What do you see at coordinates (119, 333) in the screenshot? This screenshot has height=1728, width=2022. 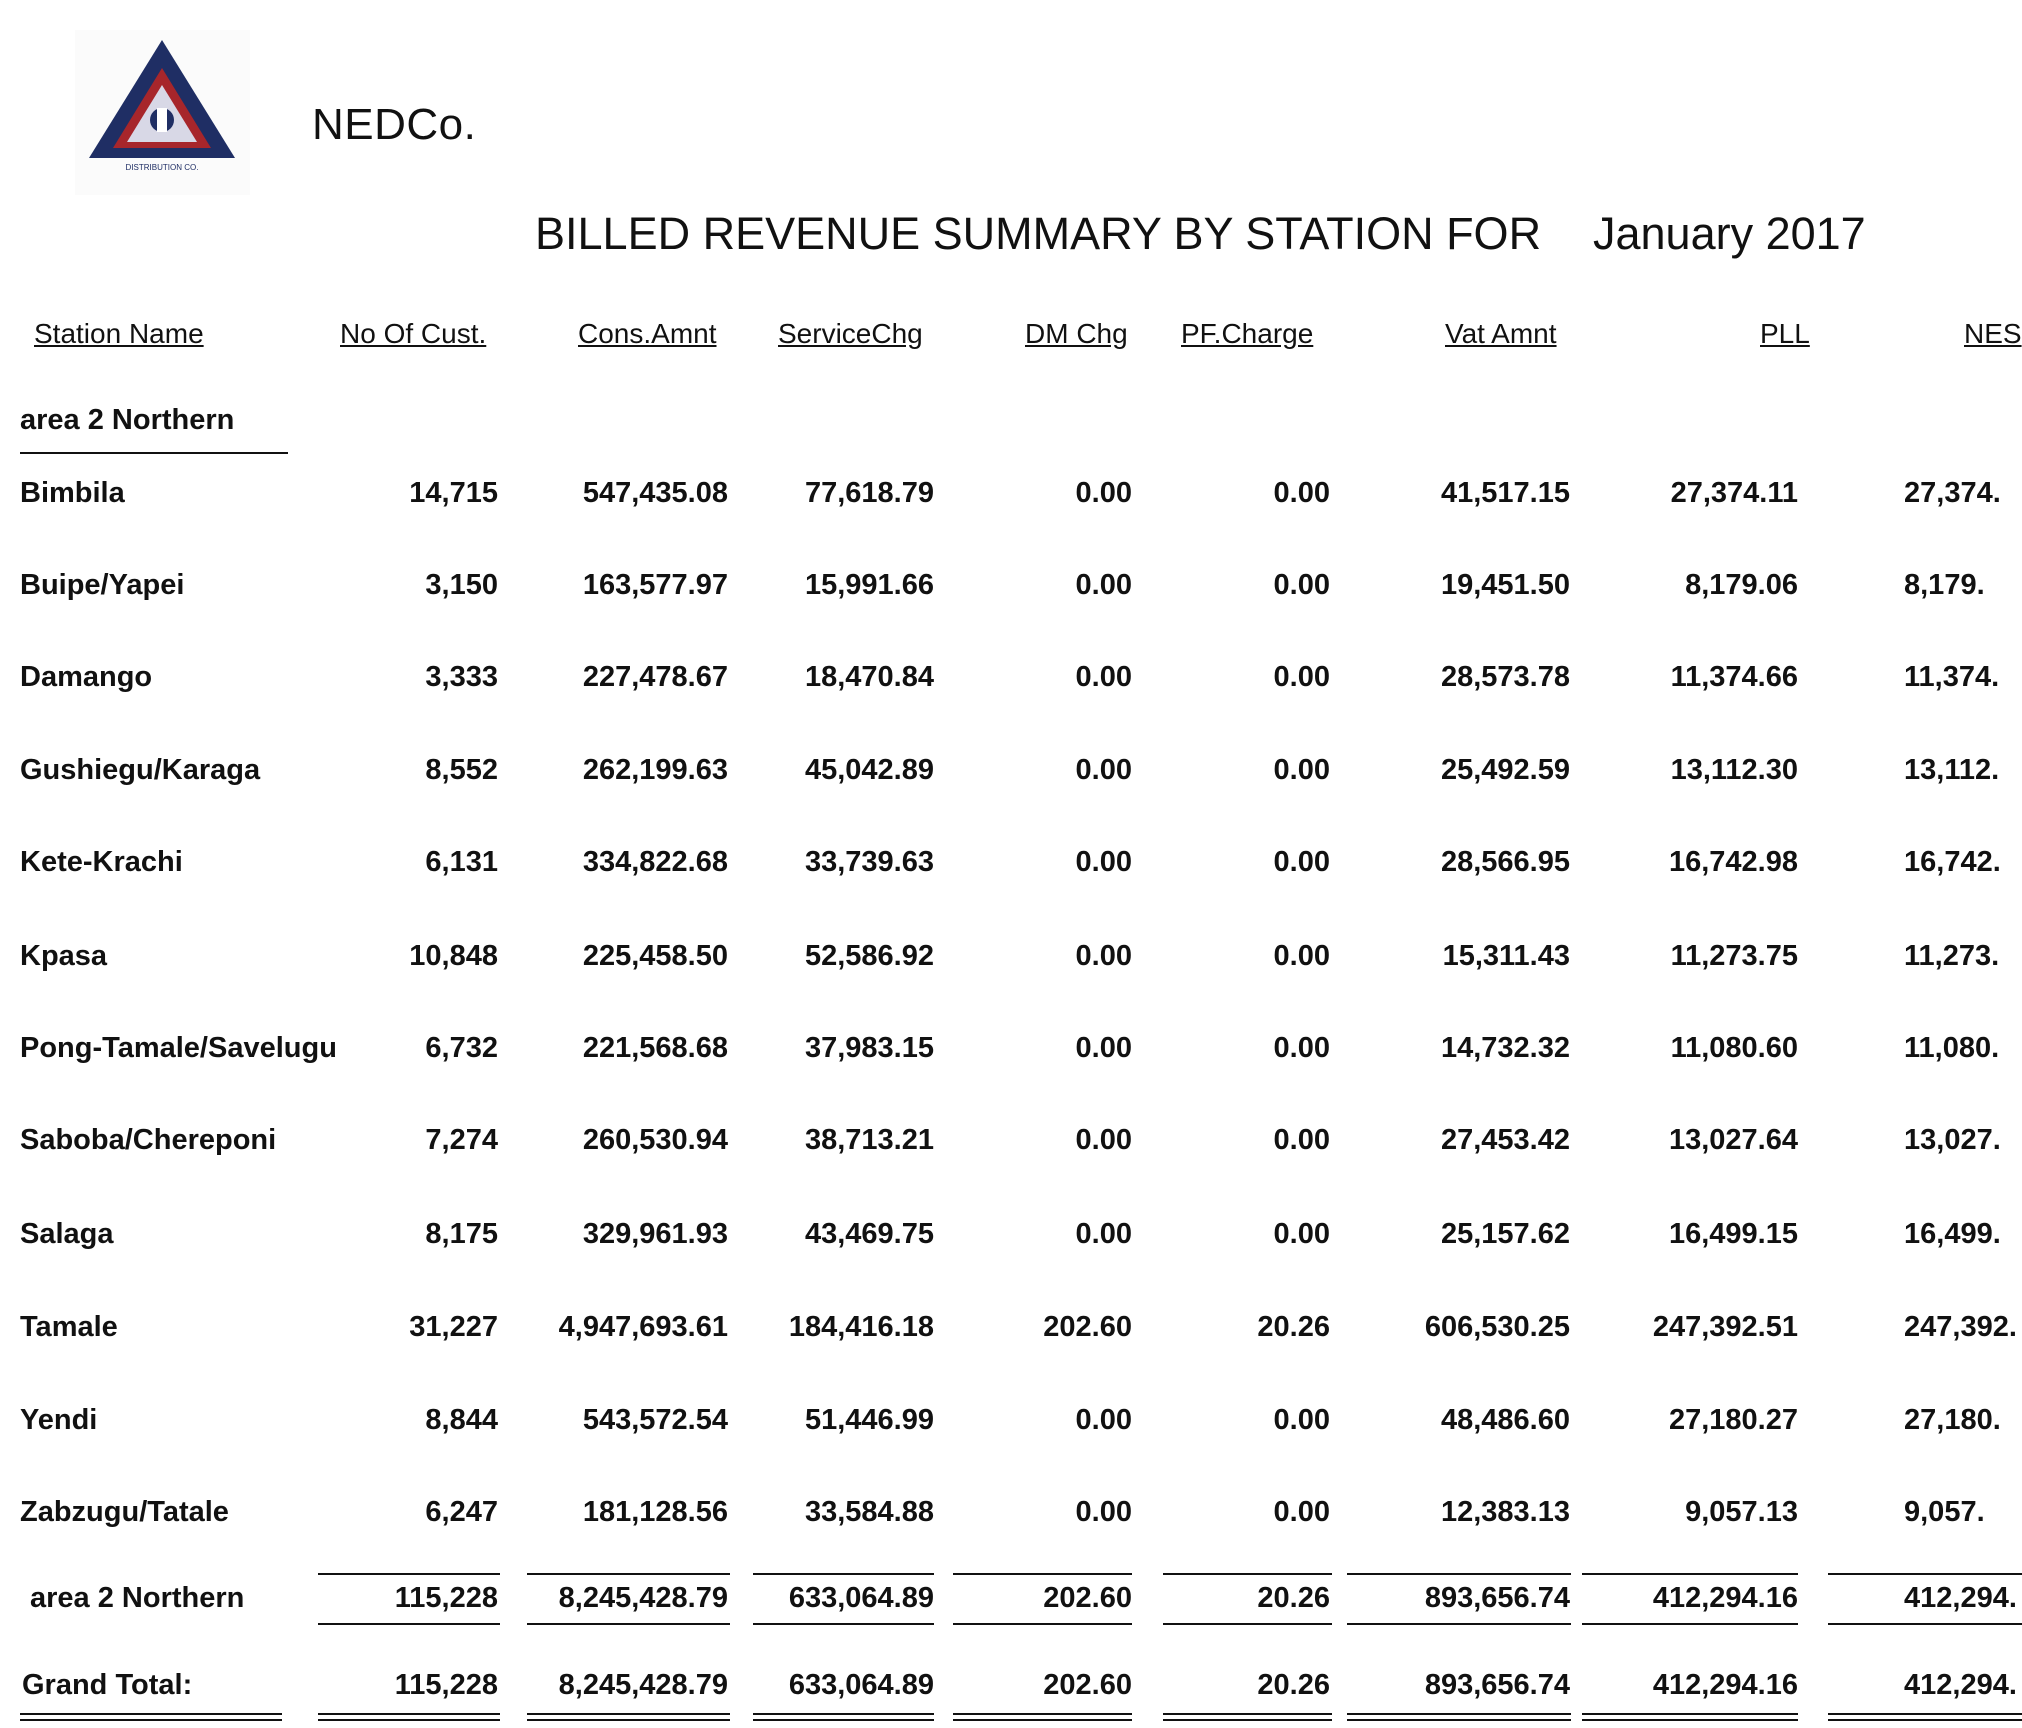 I see `column-header-station-name: Station Name` at bounding box center [119, 333].